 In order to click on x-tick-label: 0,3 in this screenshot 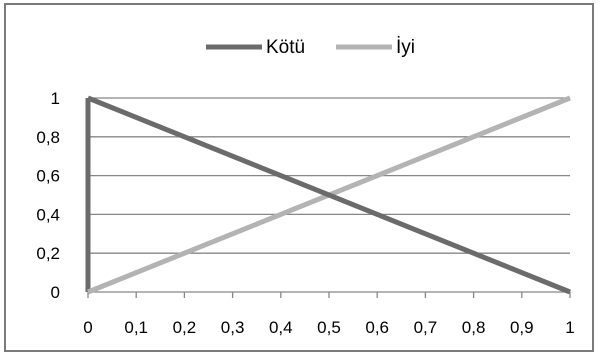, I will do `click(233, 327)`.